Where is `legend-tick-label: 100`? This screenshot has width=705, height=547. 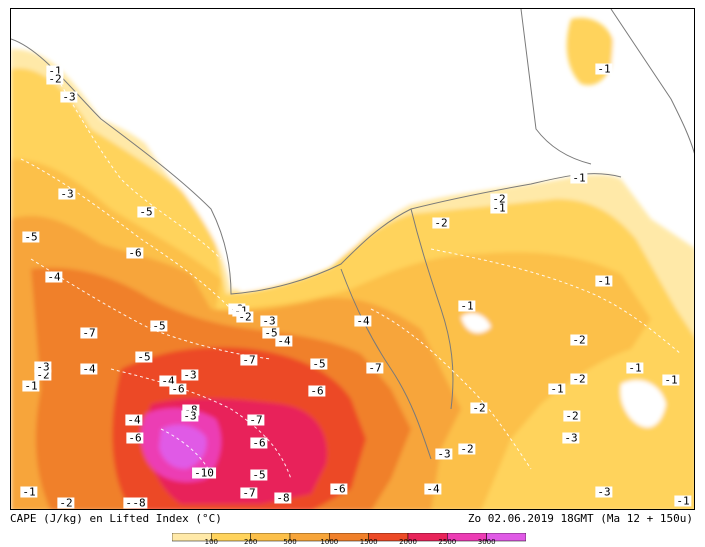 legend-tick-label: 100 is located at coordinates (211, 542).